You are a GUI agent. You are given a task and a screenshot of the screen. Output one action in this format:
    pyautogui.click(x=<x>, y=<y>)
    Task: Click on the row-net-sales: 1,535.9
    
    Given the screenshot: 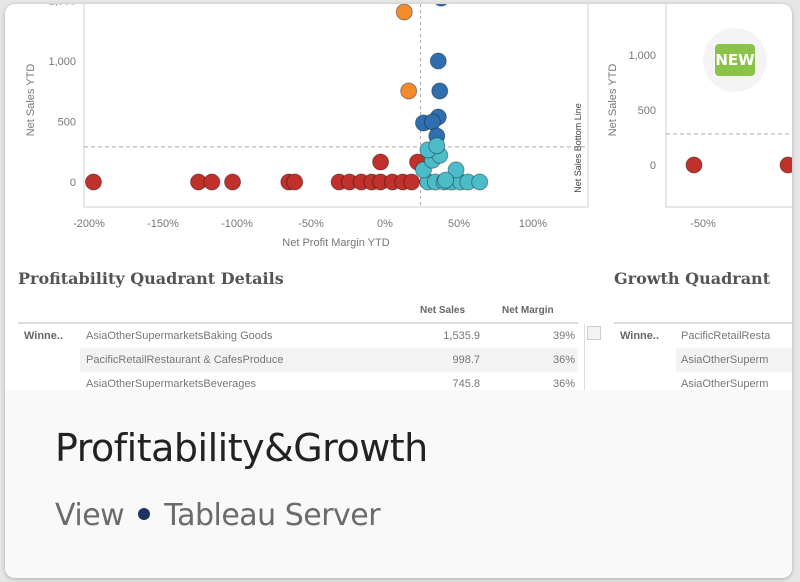 What is the action you would take?
    pyautogui.click(x=461, y=336)
    